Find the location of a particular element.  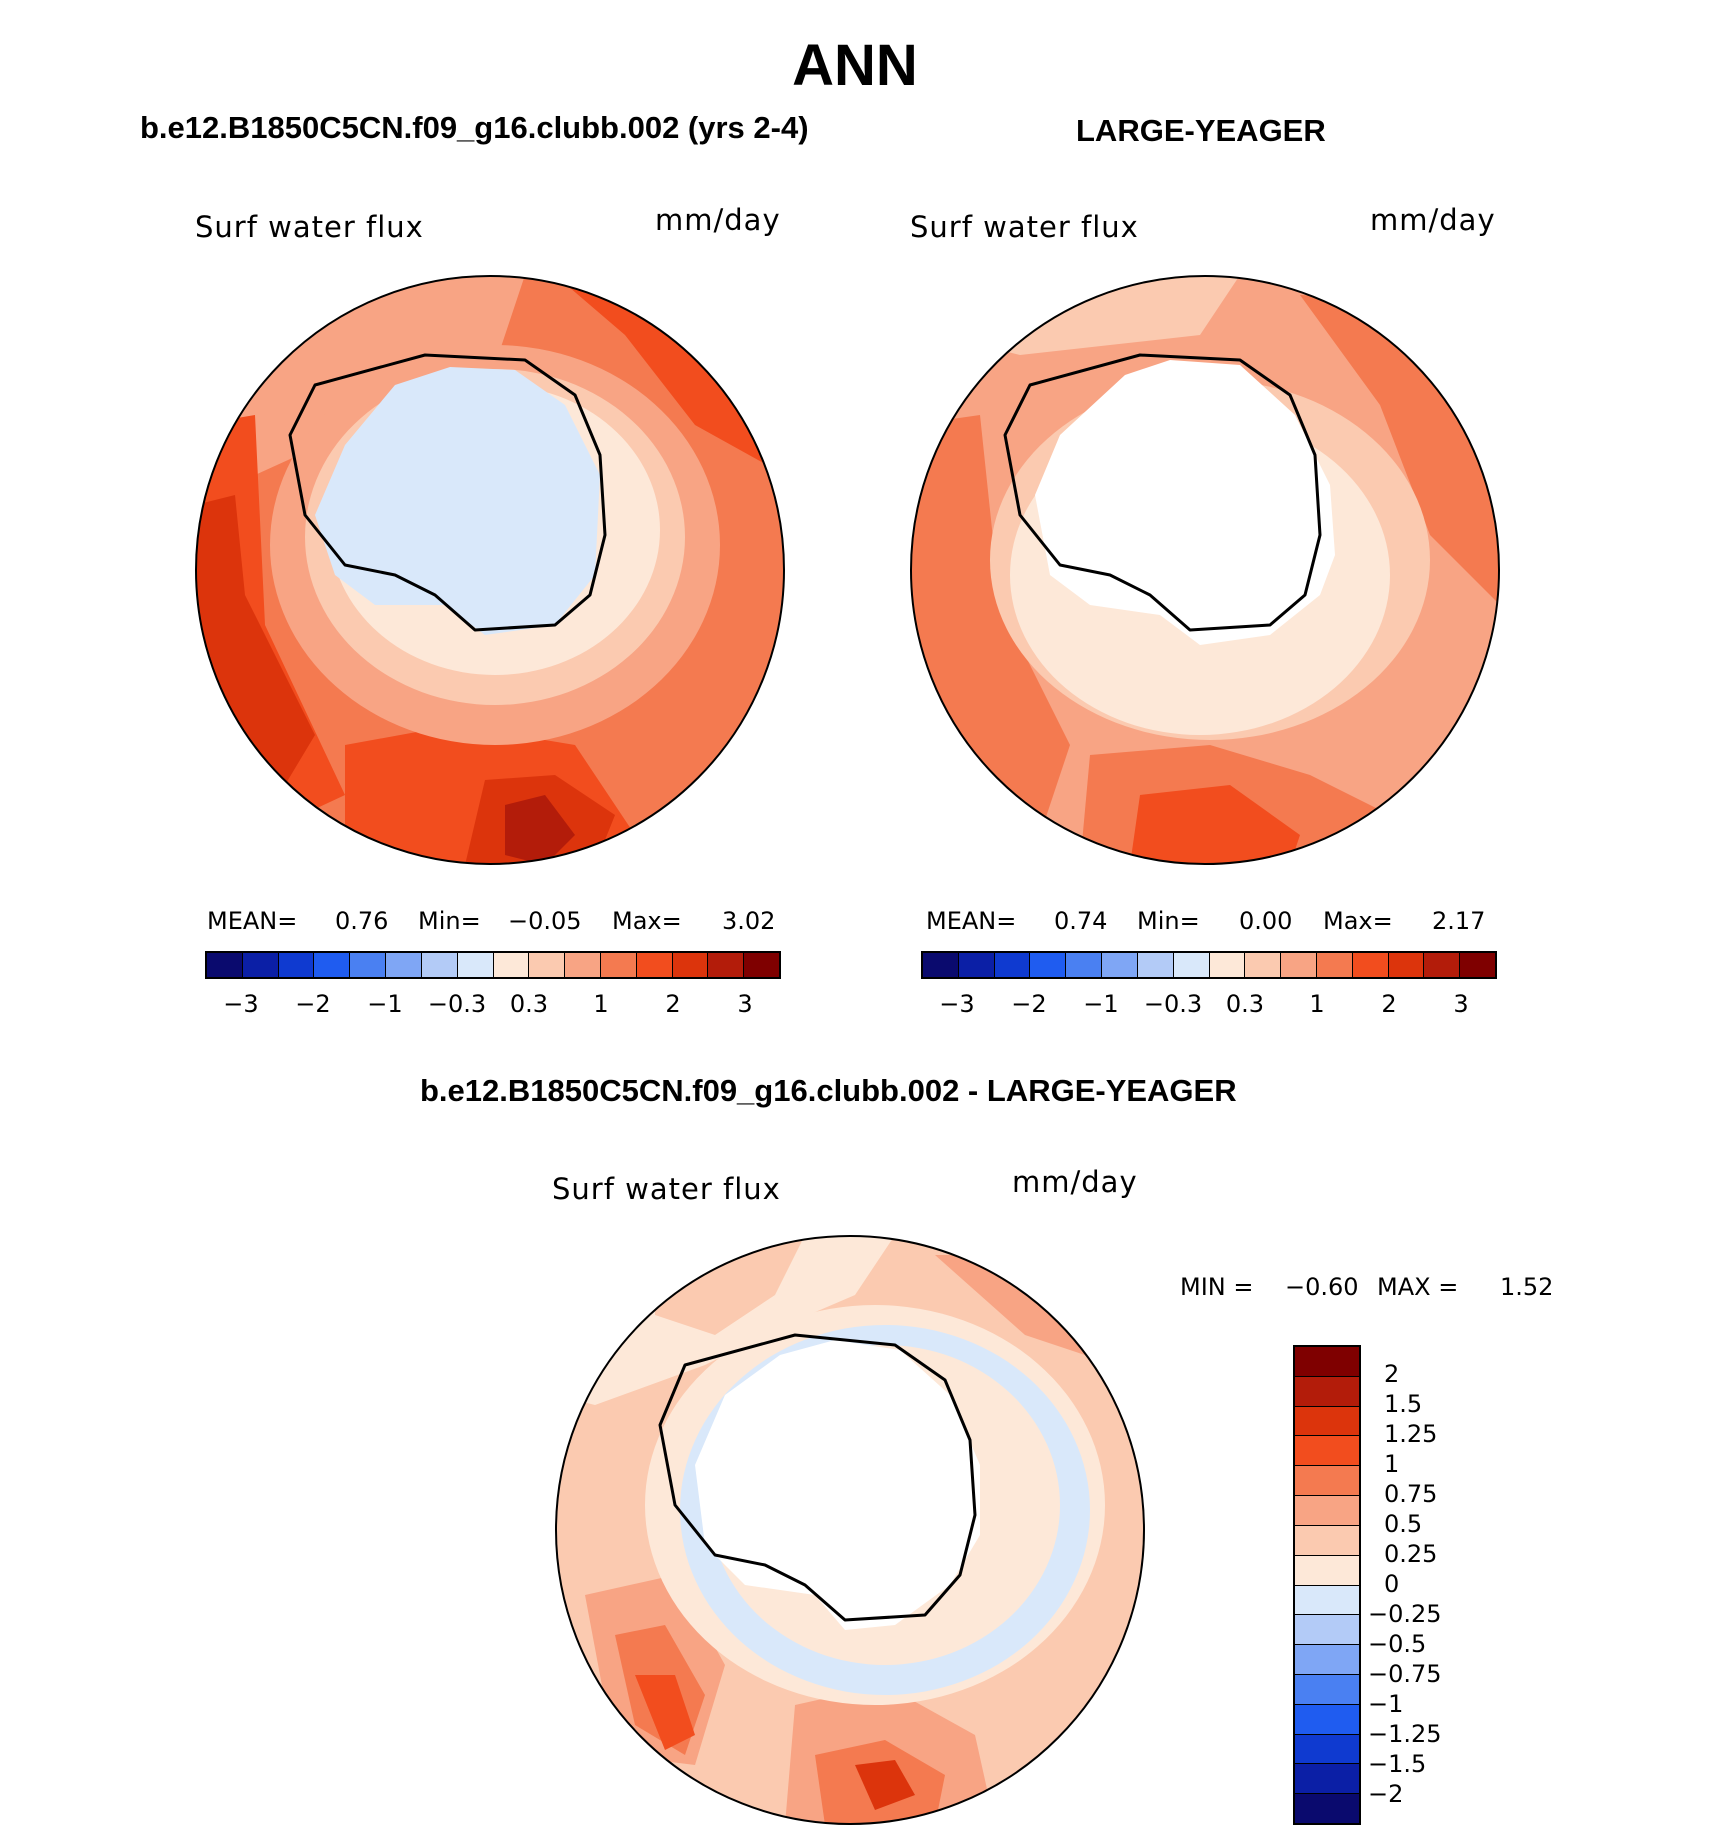

colorbar-tick-label: −0.75 is located at coordinates (1405, 1674).